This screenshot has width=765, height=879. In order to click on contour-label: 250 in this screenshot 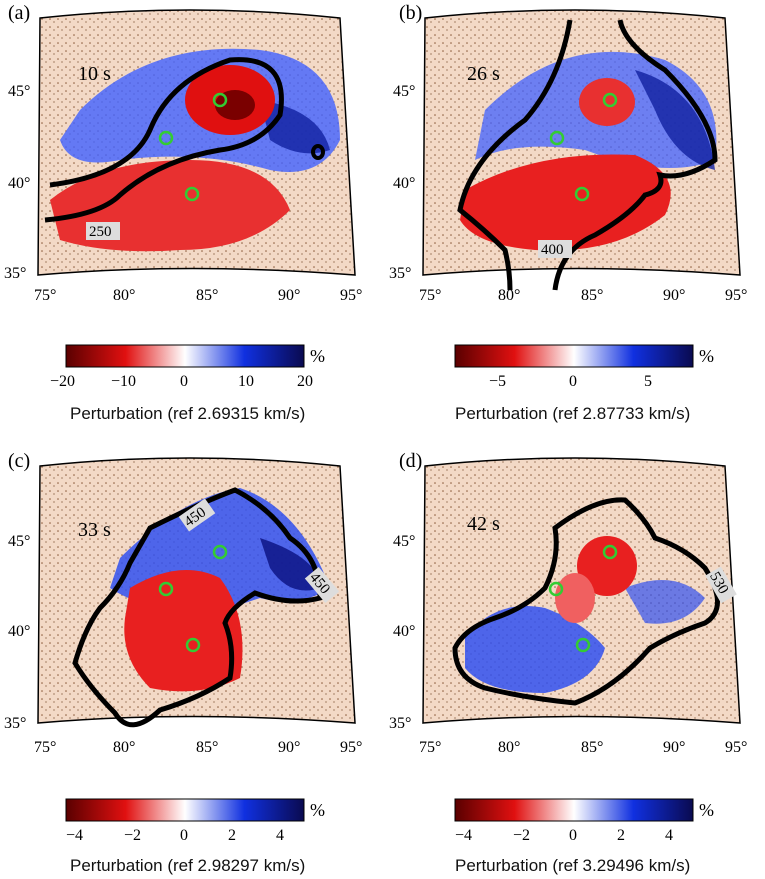, I will do `click(100, 232)`.